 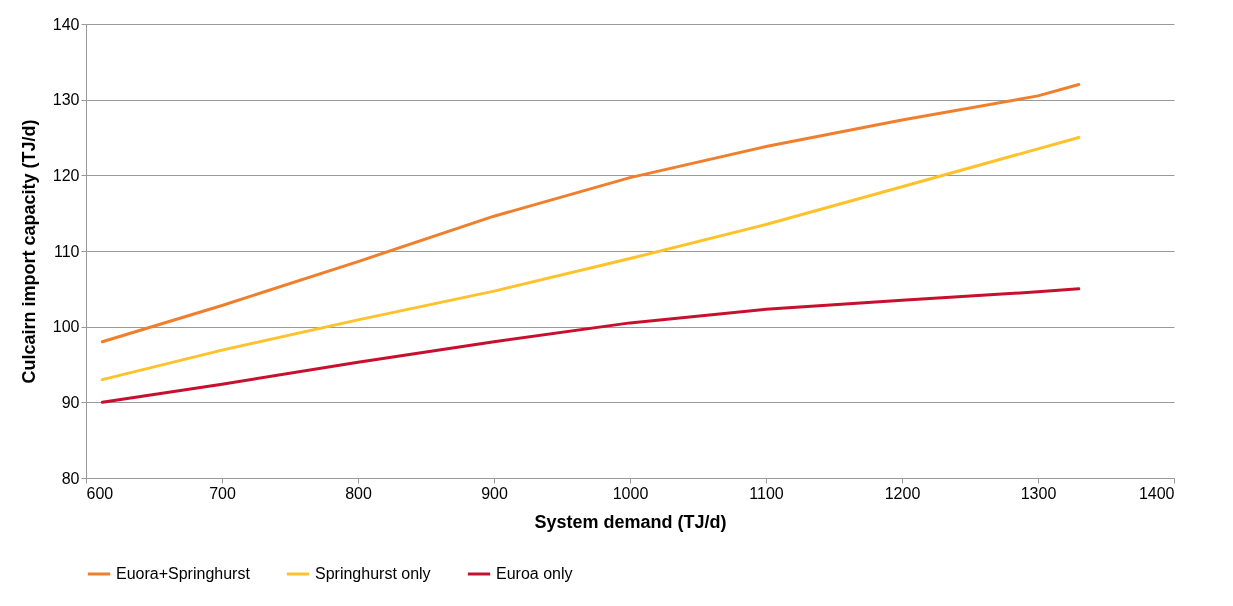 What do you see at coordinates (66, 175) in the screenshot?
I see `y-tick-label: 120` at bounding box center [66, 175].